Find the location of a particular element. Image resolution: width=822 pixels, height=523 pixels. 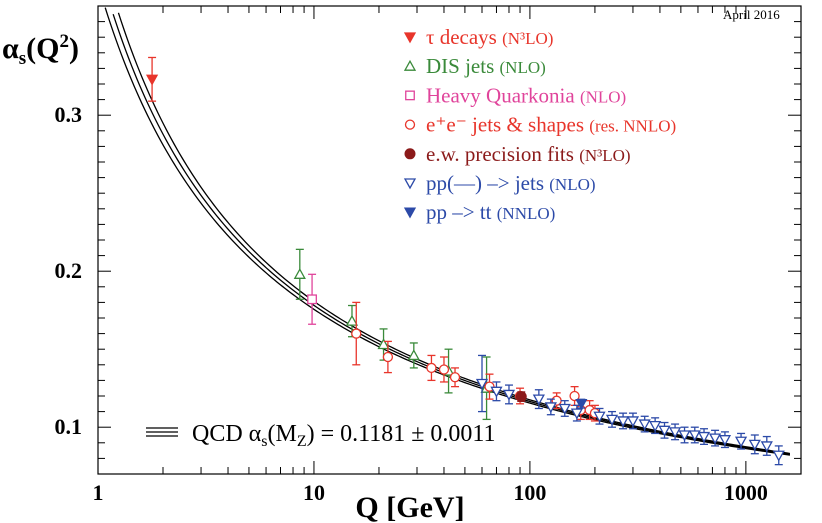

legend-item: pp –> tt (NNLO) is located at coordinates (479, 212).